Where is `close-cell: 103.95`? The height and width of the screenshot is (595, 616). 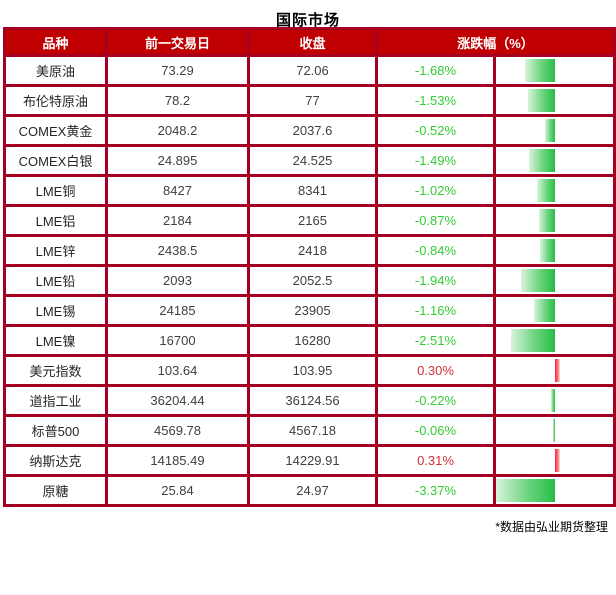
close-cell: 103.95 is located at coordinates (312, 370).